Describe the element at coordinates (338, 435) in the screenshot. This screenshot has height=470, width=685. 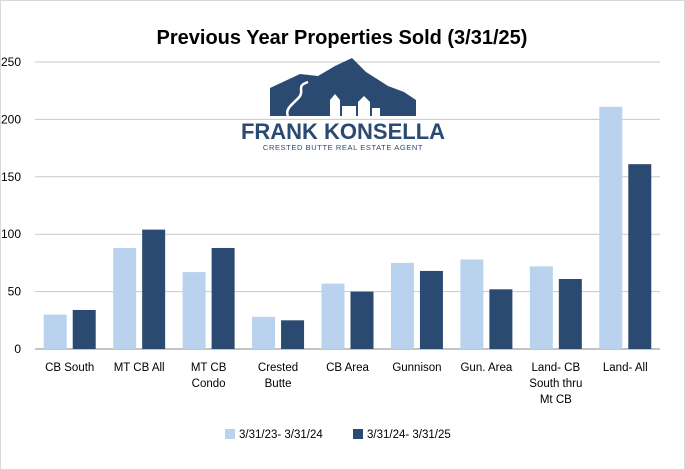
I see `legend: 3/31/23- 3/31/24 3/31/24- 3/31/25` at that location.